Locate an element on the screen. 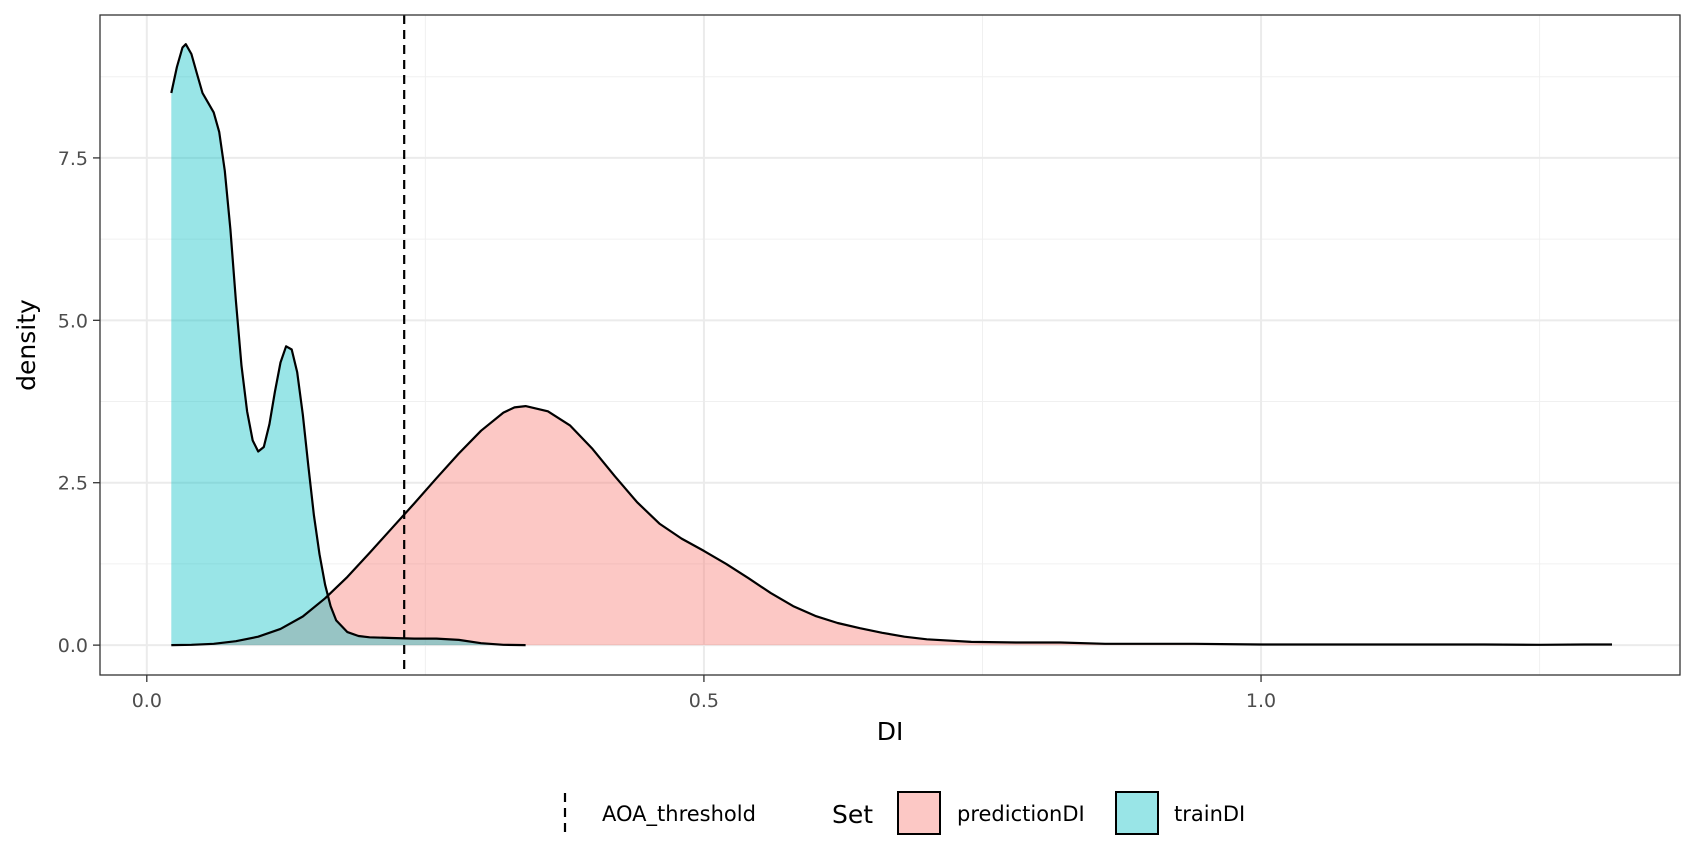 The width and height of the screenshot is (1695, 865). y-axis-ticks: 0.0 2.5 5.0 7.5 is located at coordinates (79, 402).